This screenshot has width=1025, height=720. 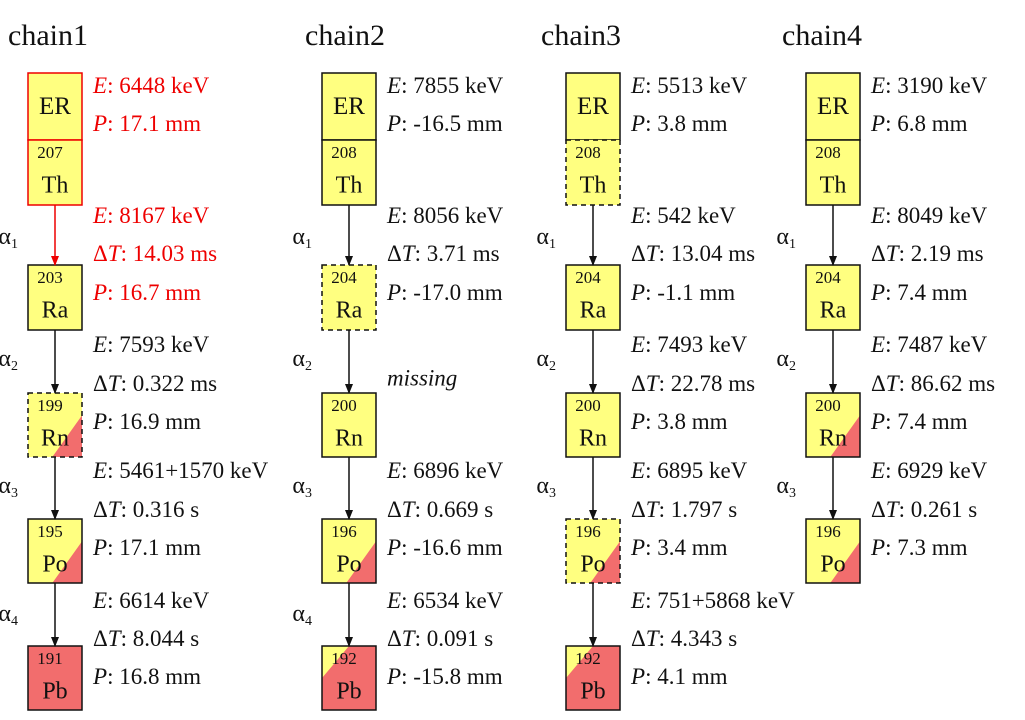 What do you see at coordinates (926, 292) in the screenshot?
I see `value: : 7.4 mm` at bounding box center [926, 292].